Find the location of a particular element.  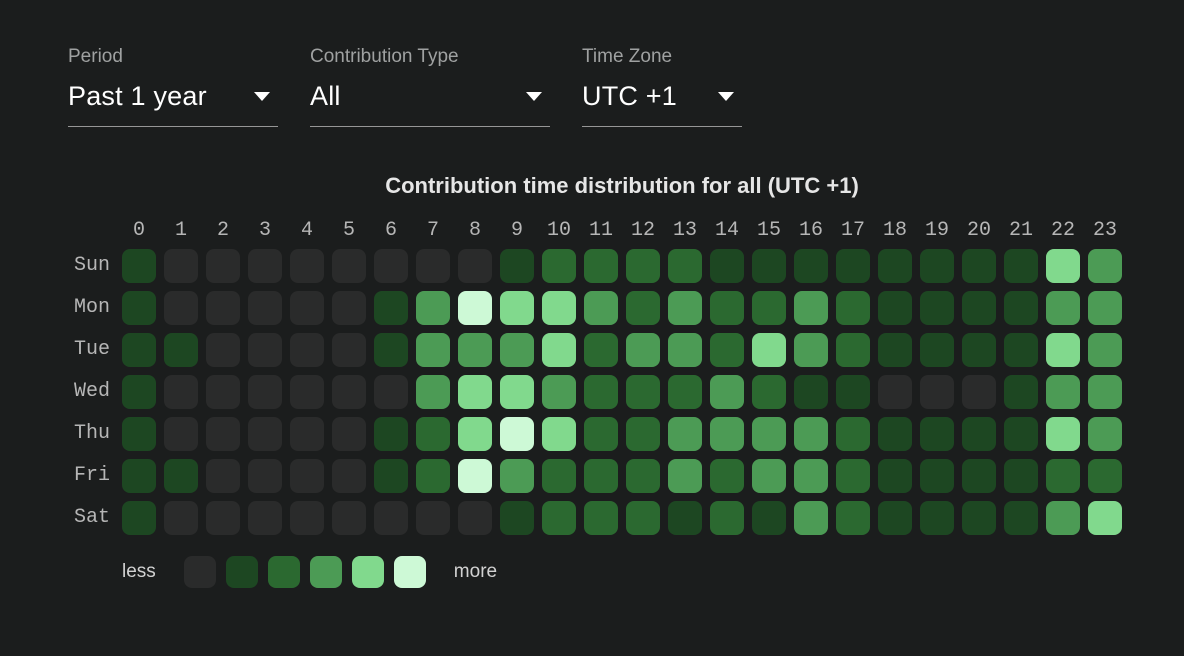

day-label: Wed is located at coordinates (91, 391).